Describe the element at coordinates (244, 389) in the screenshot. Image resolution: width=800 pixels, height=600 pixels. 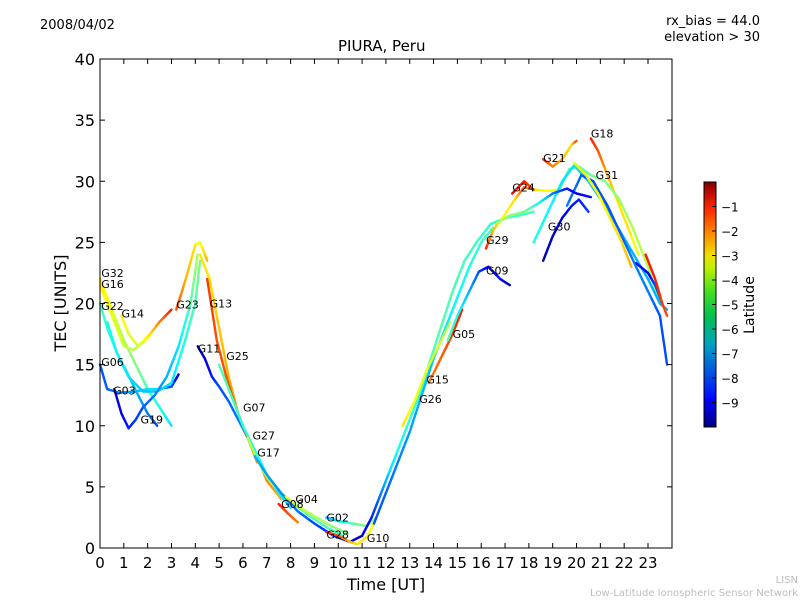
I see `trace-g25` at that location.